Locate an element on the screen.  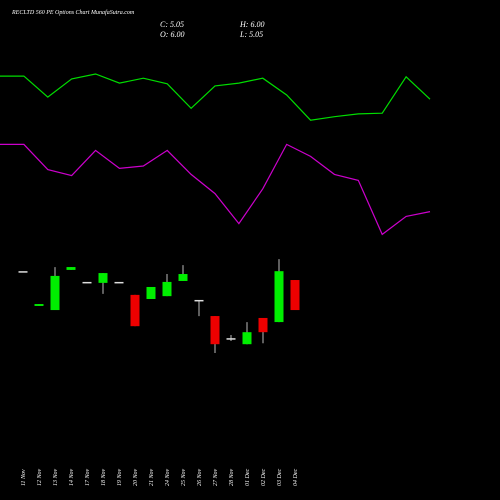
x-tick-label: 13 Nov is located at coordinates (56, 477).